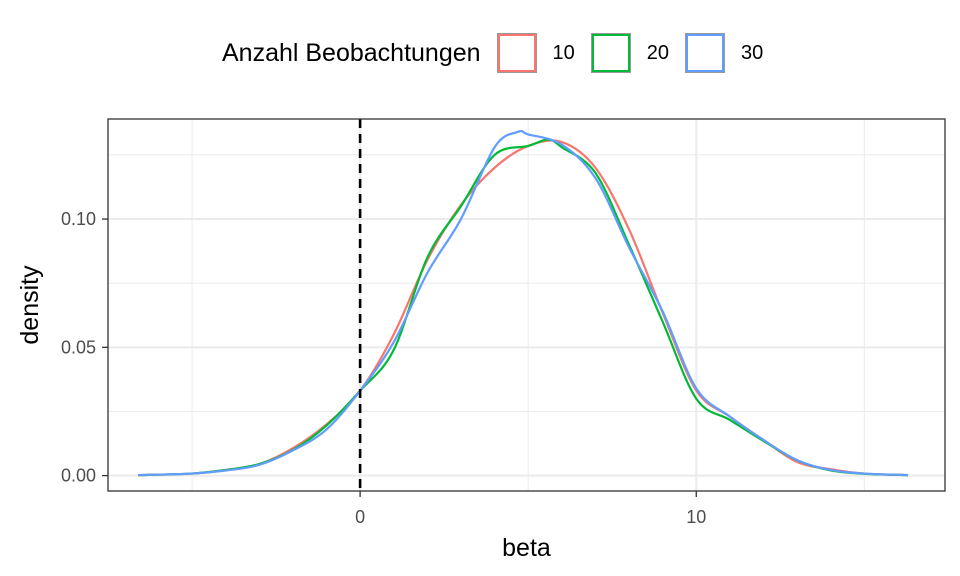 The image size is (960, 576). What do you see at coordinates (360, 517) in the screenshot?
I see `x-tick-label: 0` at bounding box center [360, 517].